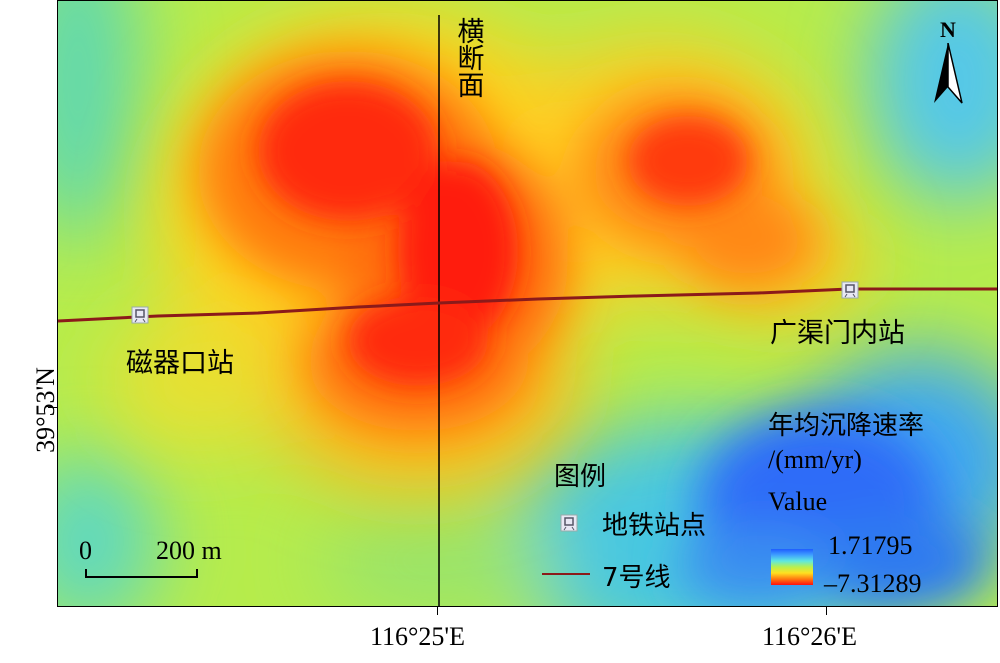 This screenshot has width=1000, height=663. I want to click on lat-tick, so click(52, 407).